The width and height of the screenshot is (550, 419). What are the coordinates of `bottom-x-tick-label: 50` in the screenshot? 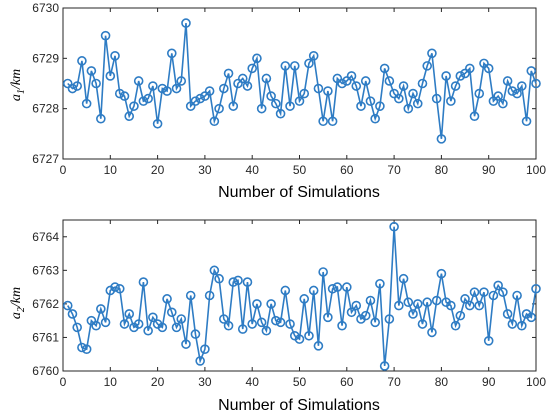 It's located at (300, 382).